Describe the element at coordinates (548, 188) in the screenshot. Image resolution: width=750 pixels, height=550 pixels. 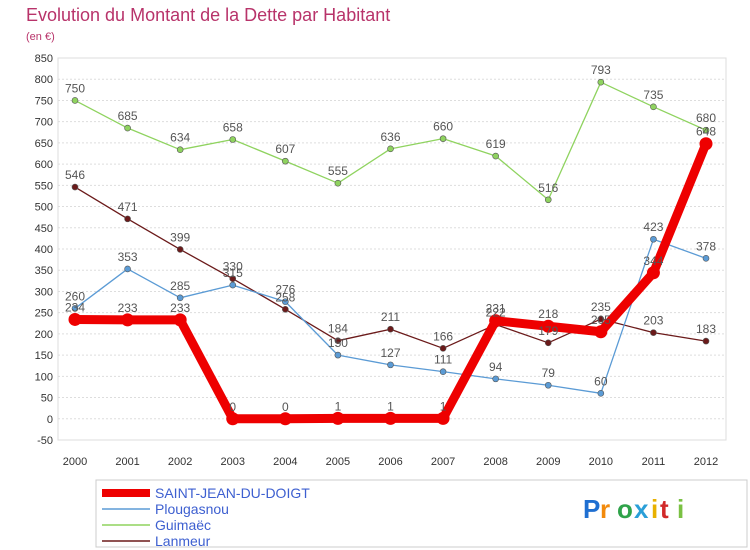
I see `data-label: 516` at that location.